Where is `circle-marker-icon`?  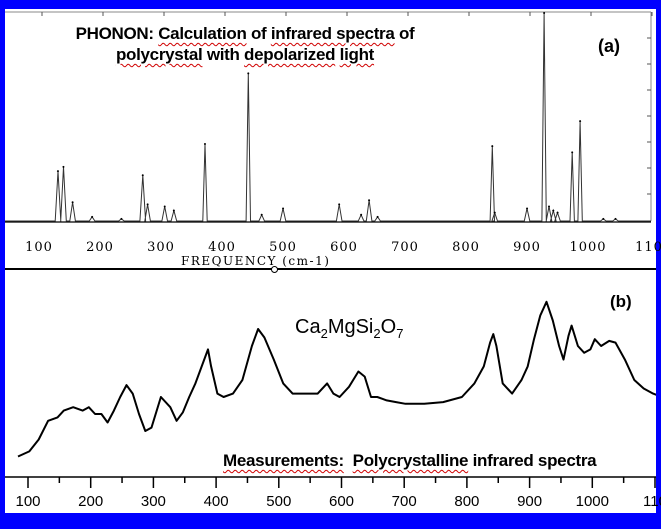
circle-marker-icon is located at coordinates (274, 269).